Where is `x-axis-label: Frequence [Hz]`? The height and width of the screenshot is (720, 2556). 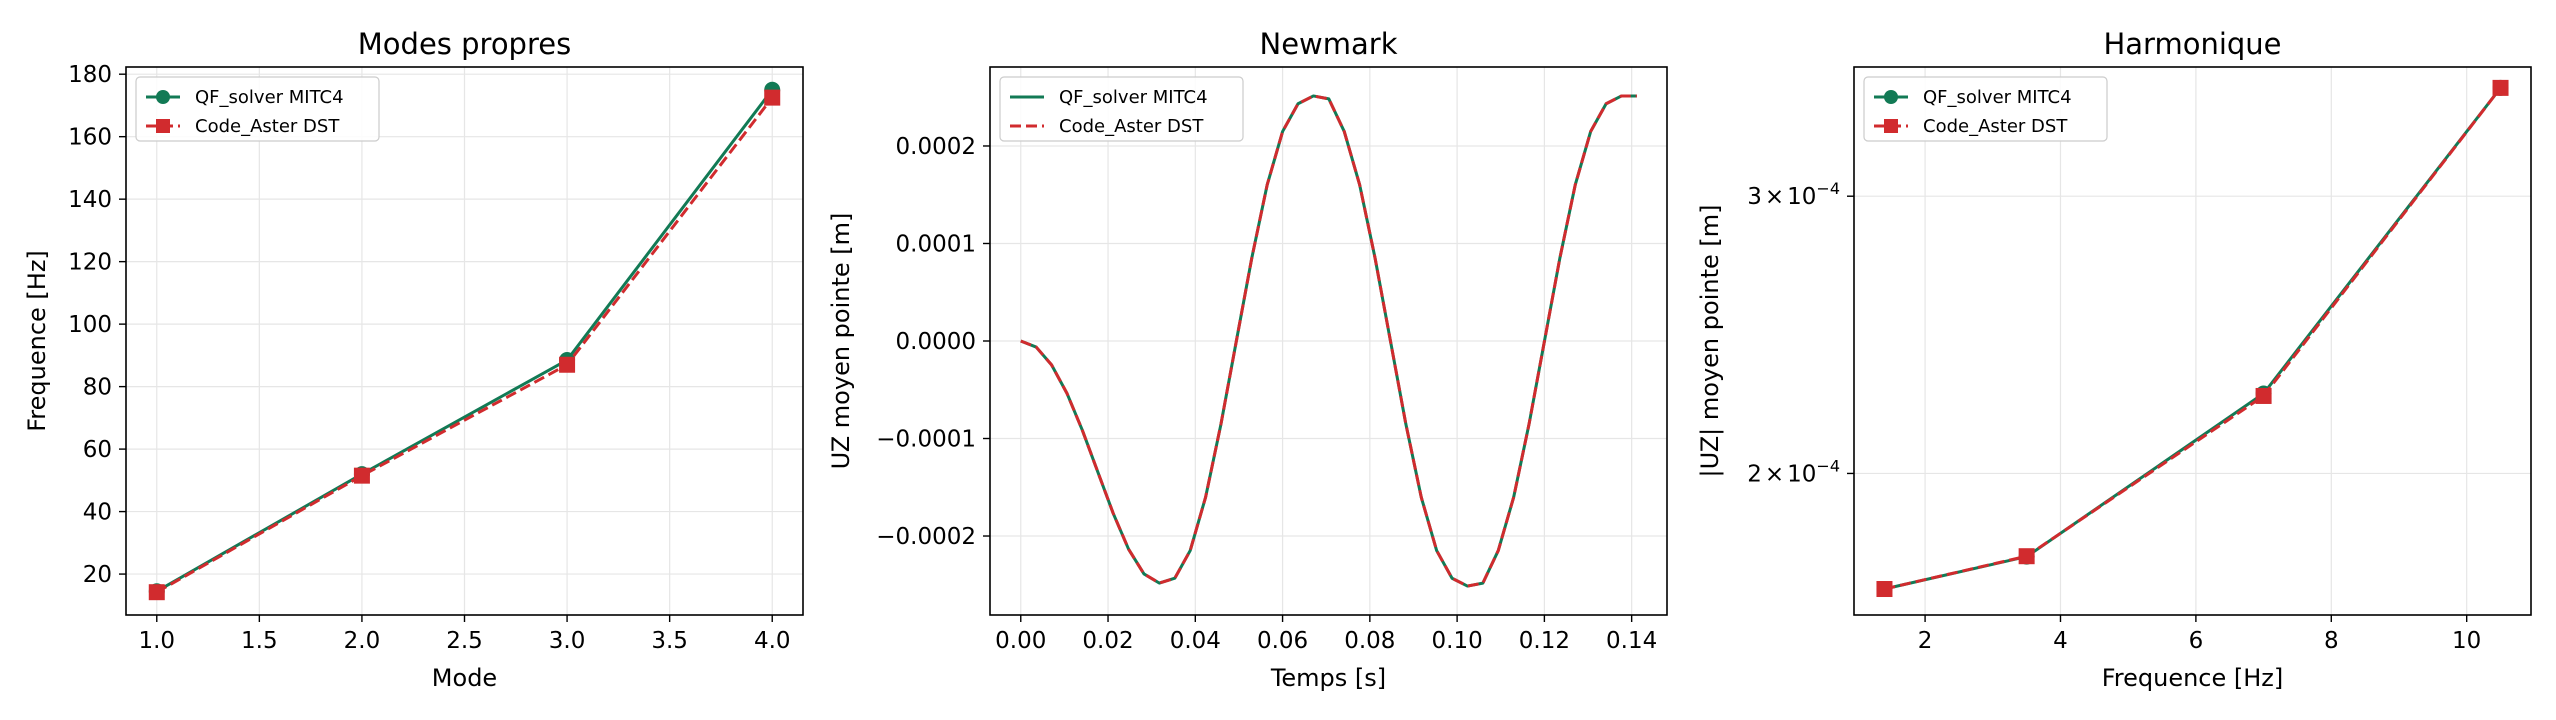
x-axis-label: Frequence [Hz] is located at coordinates (2193, 678).